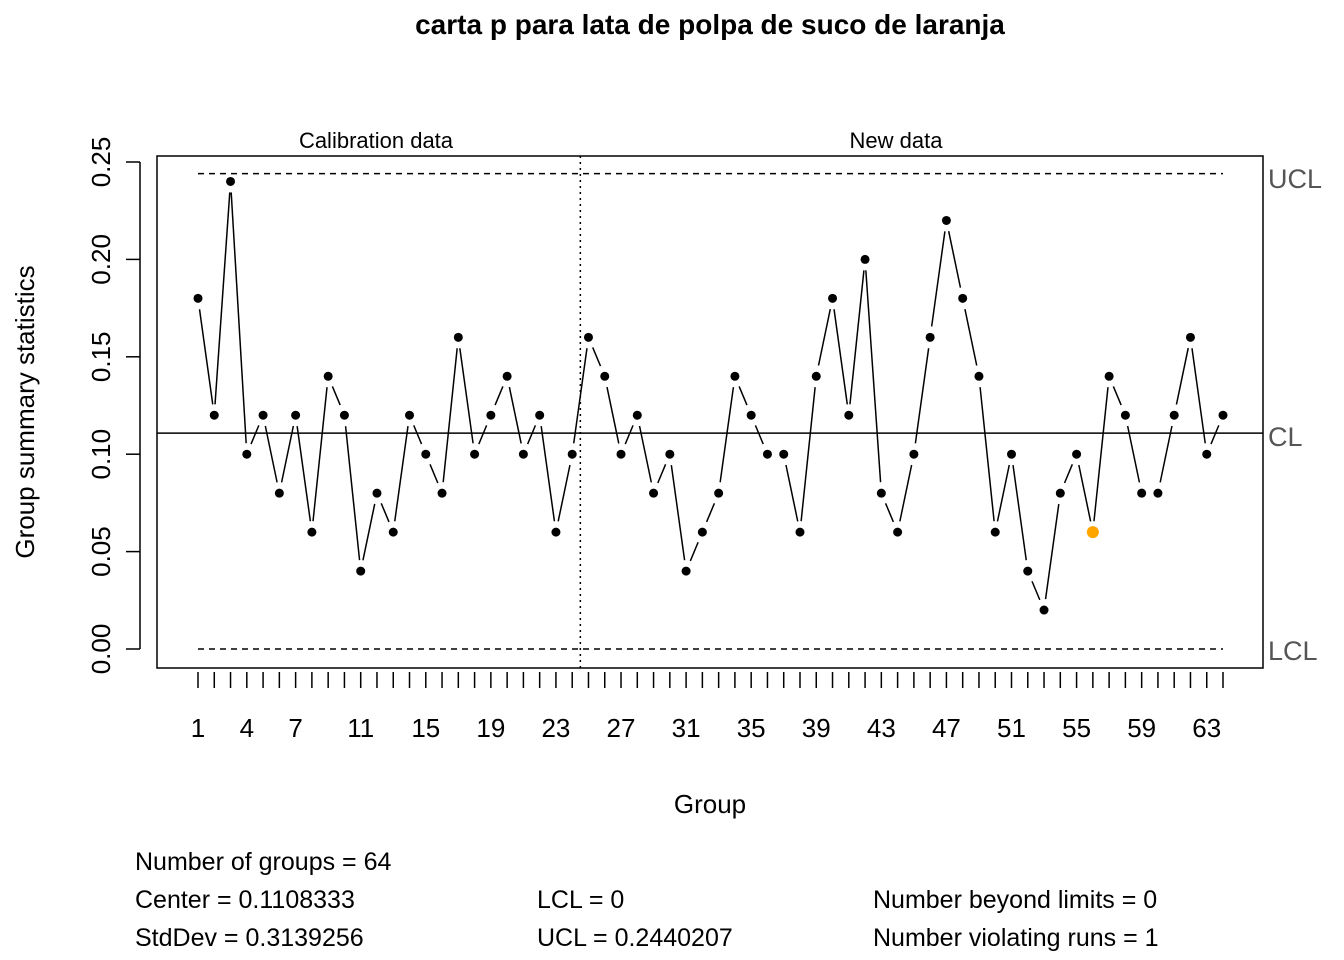  What do you see at coordinates (1206, 728) in the screenshot?
I see `x-tick-label: 63` at bounding box center [1206, 728].